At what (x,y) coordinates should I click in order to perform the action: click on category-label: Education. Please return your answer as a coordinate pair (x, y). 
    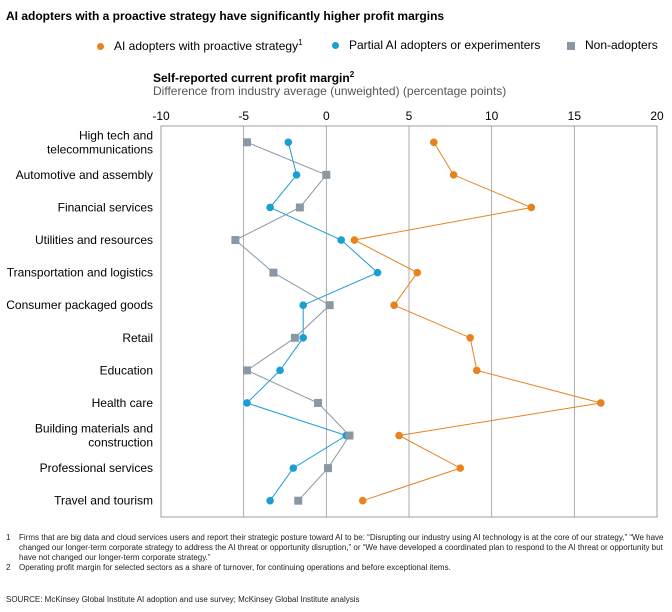
    Looking at the image, I should click on (126, 370).